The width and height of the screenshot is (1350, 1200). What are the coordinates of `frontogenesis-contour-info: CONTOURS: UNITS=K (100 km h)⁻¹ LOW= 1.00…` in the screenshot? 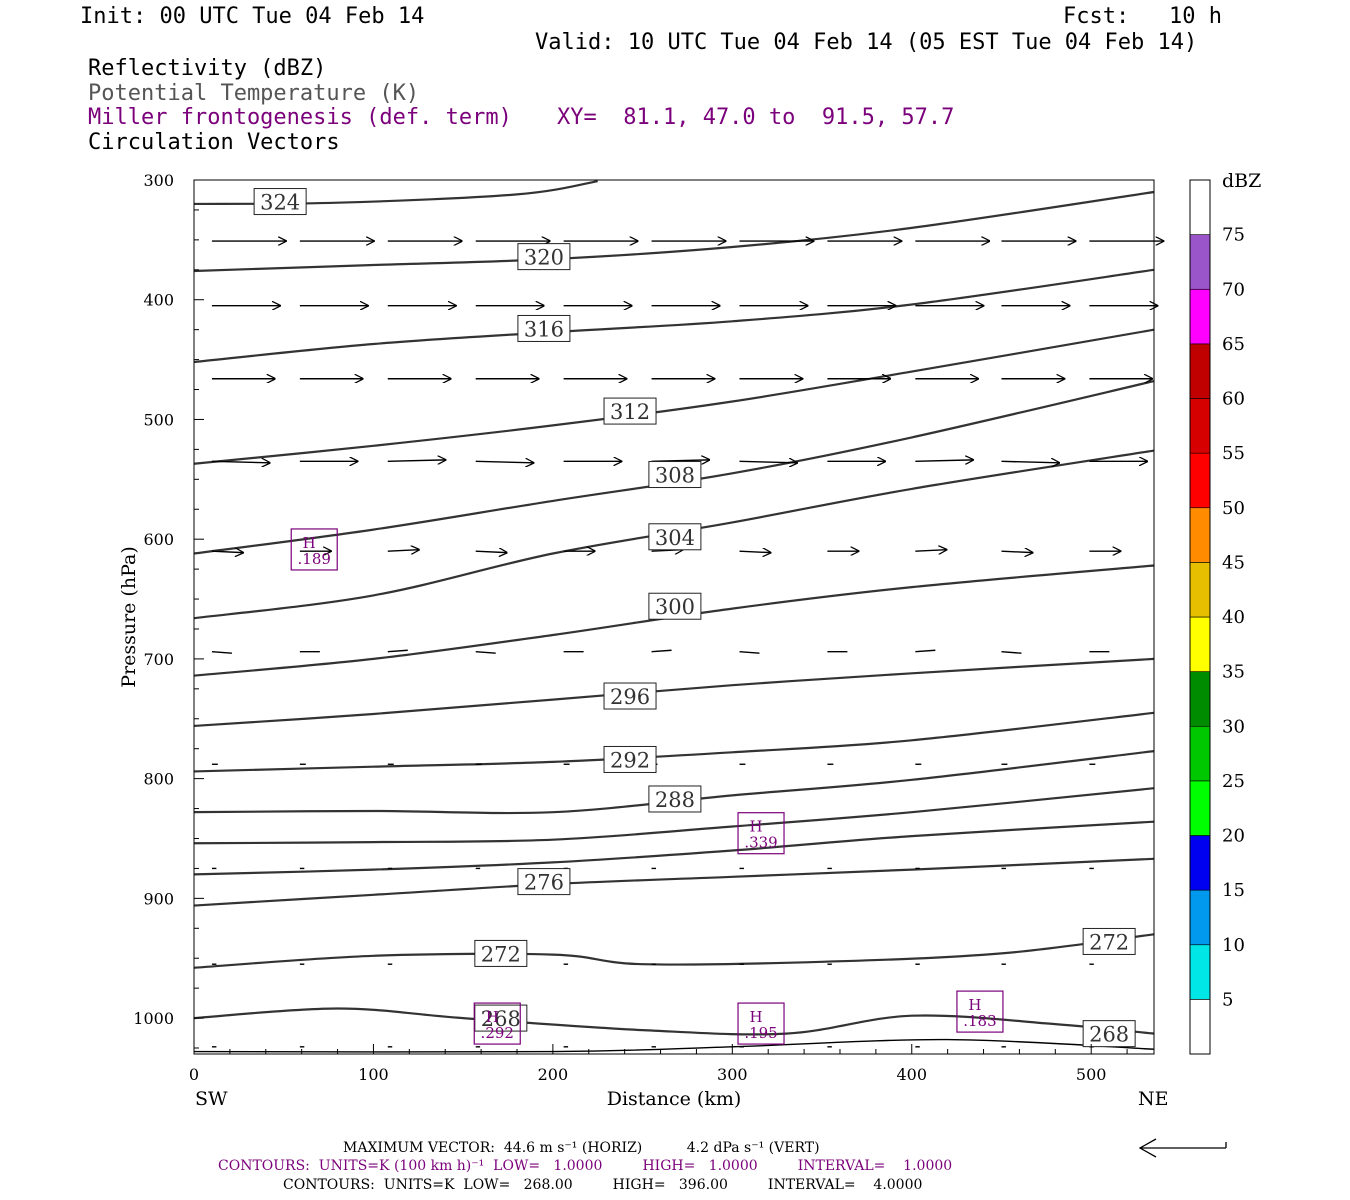 It's located at (585, 1166).